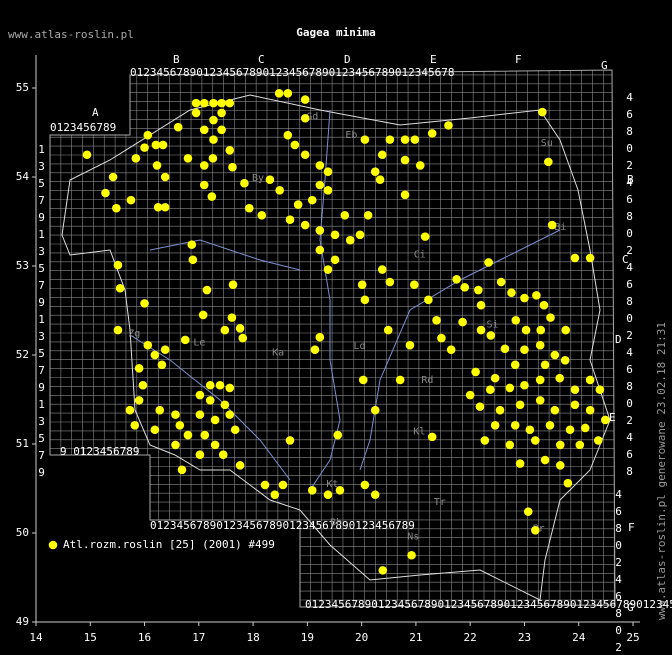  I want to click on grid-label: E, so click(433, 59).